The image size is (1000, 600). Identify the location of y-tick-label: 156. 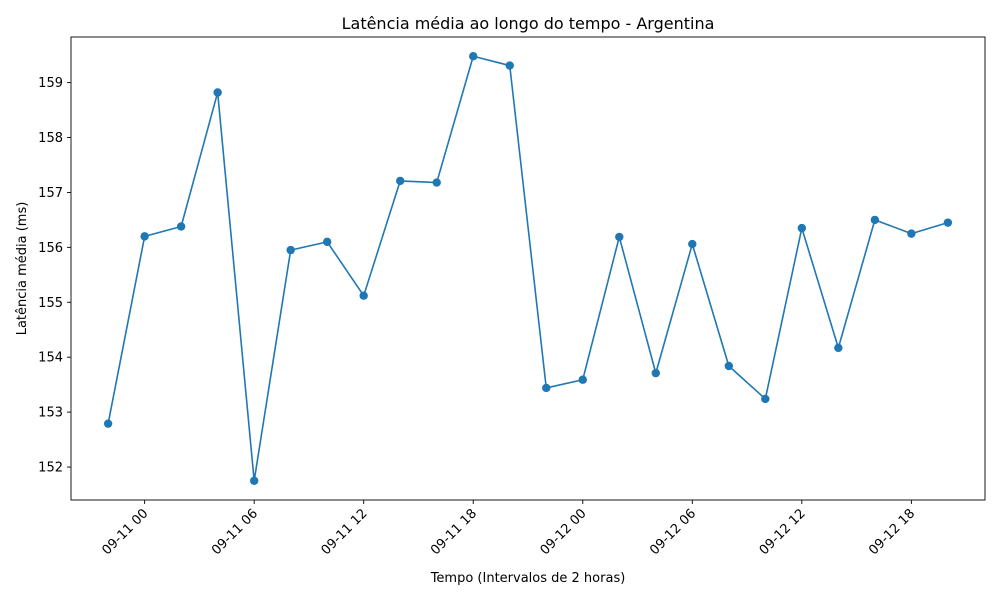
(50, 248).